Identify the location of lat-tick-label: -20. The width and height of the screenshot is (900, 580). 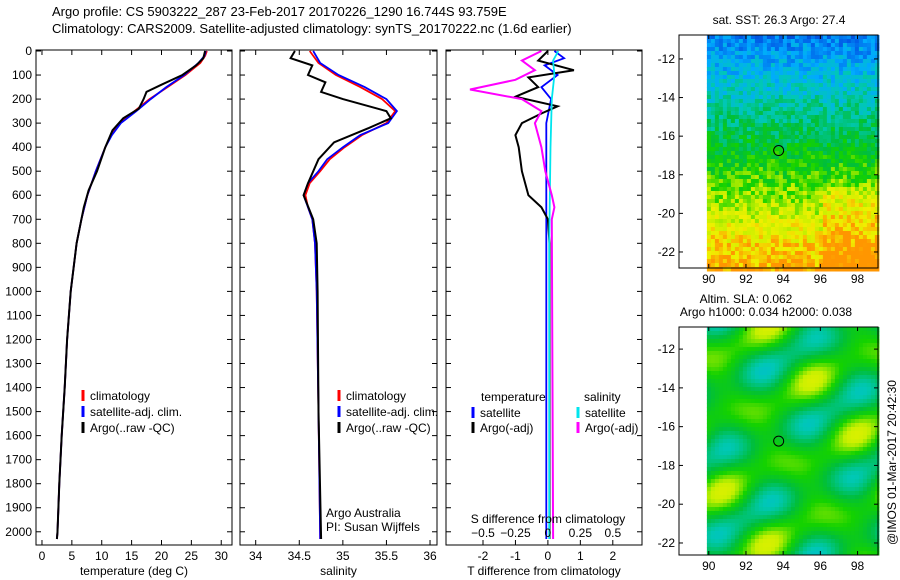
(667, 213).